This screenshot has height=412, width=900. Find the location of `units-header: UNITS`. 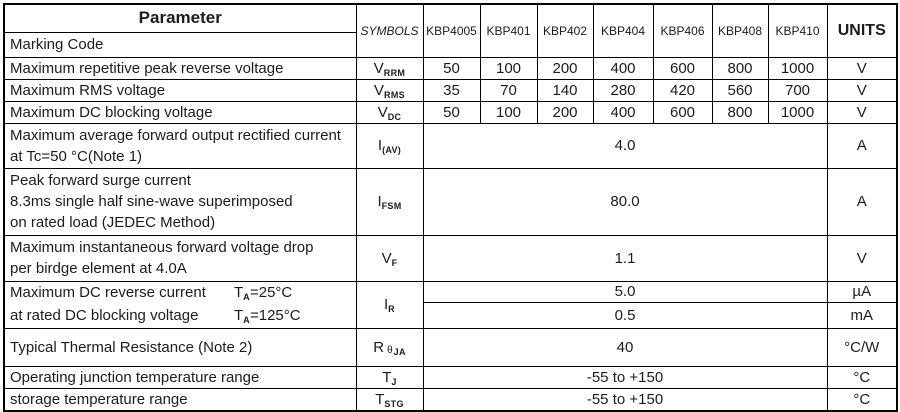

units-header: UNITS is located at coordinates (862, 30).